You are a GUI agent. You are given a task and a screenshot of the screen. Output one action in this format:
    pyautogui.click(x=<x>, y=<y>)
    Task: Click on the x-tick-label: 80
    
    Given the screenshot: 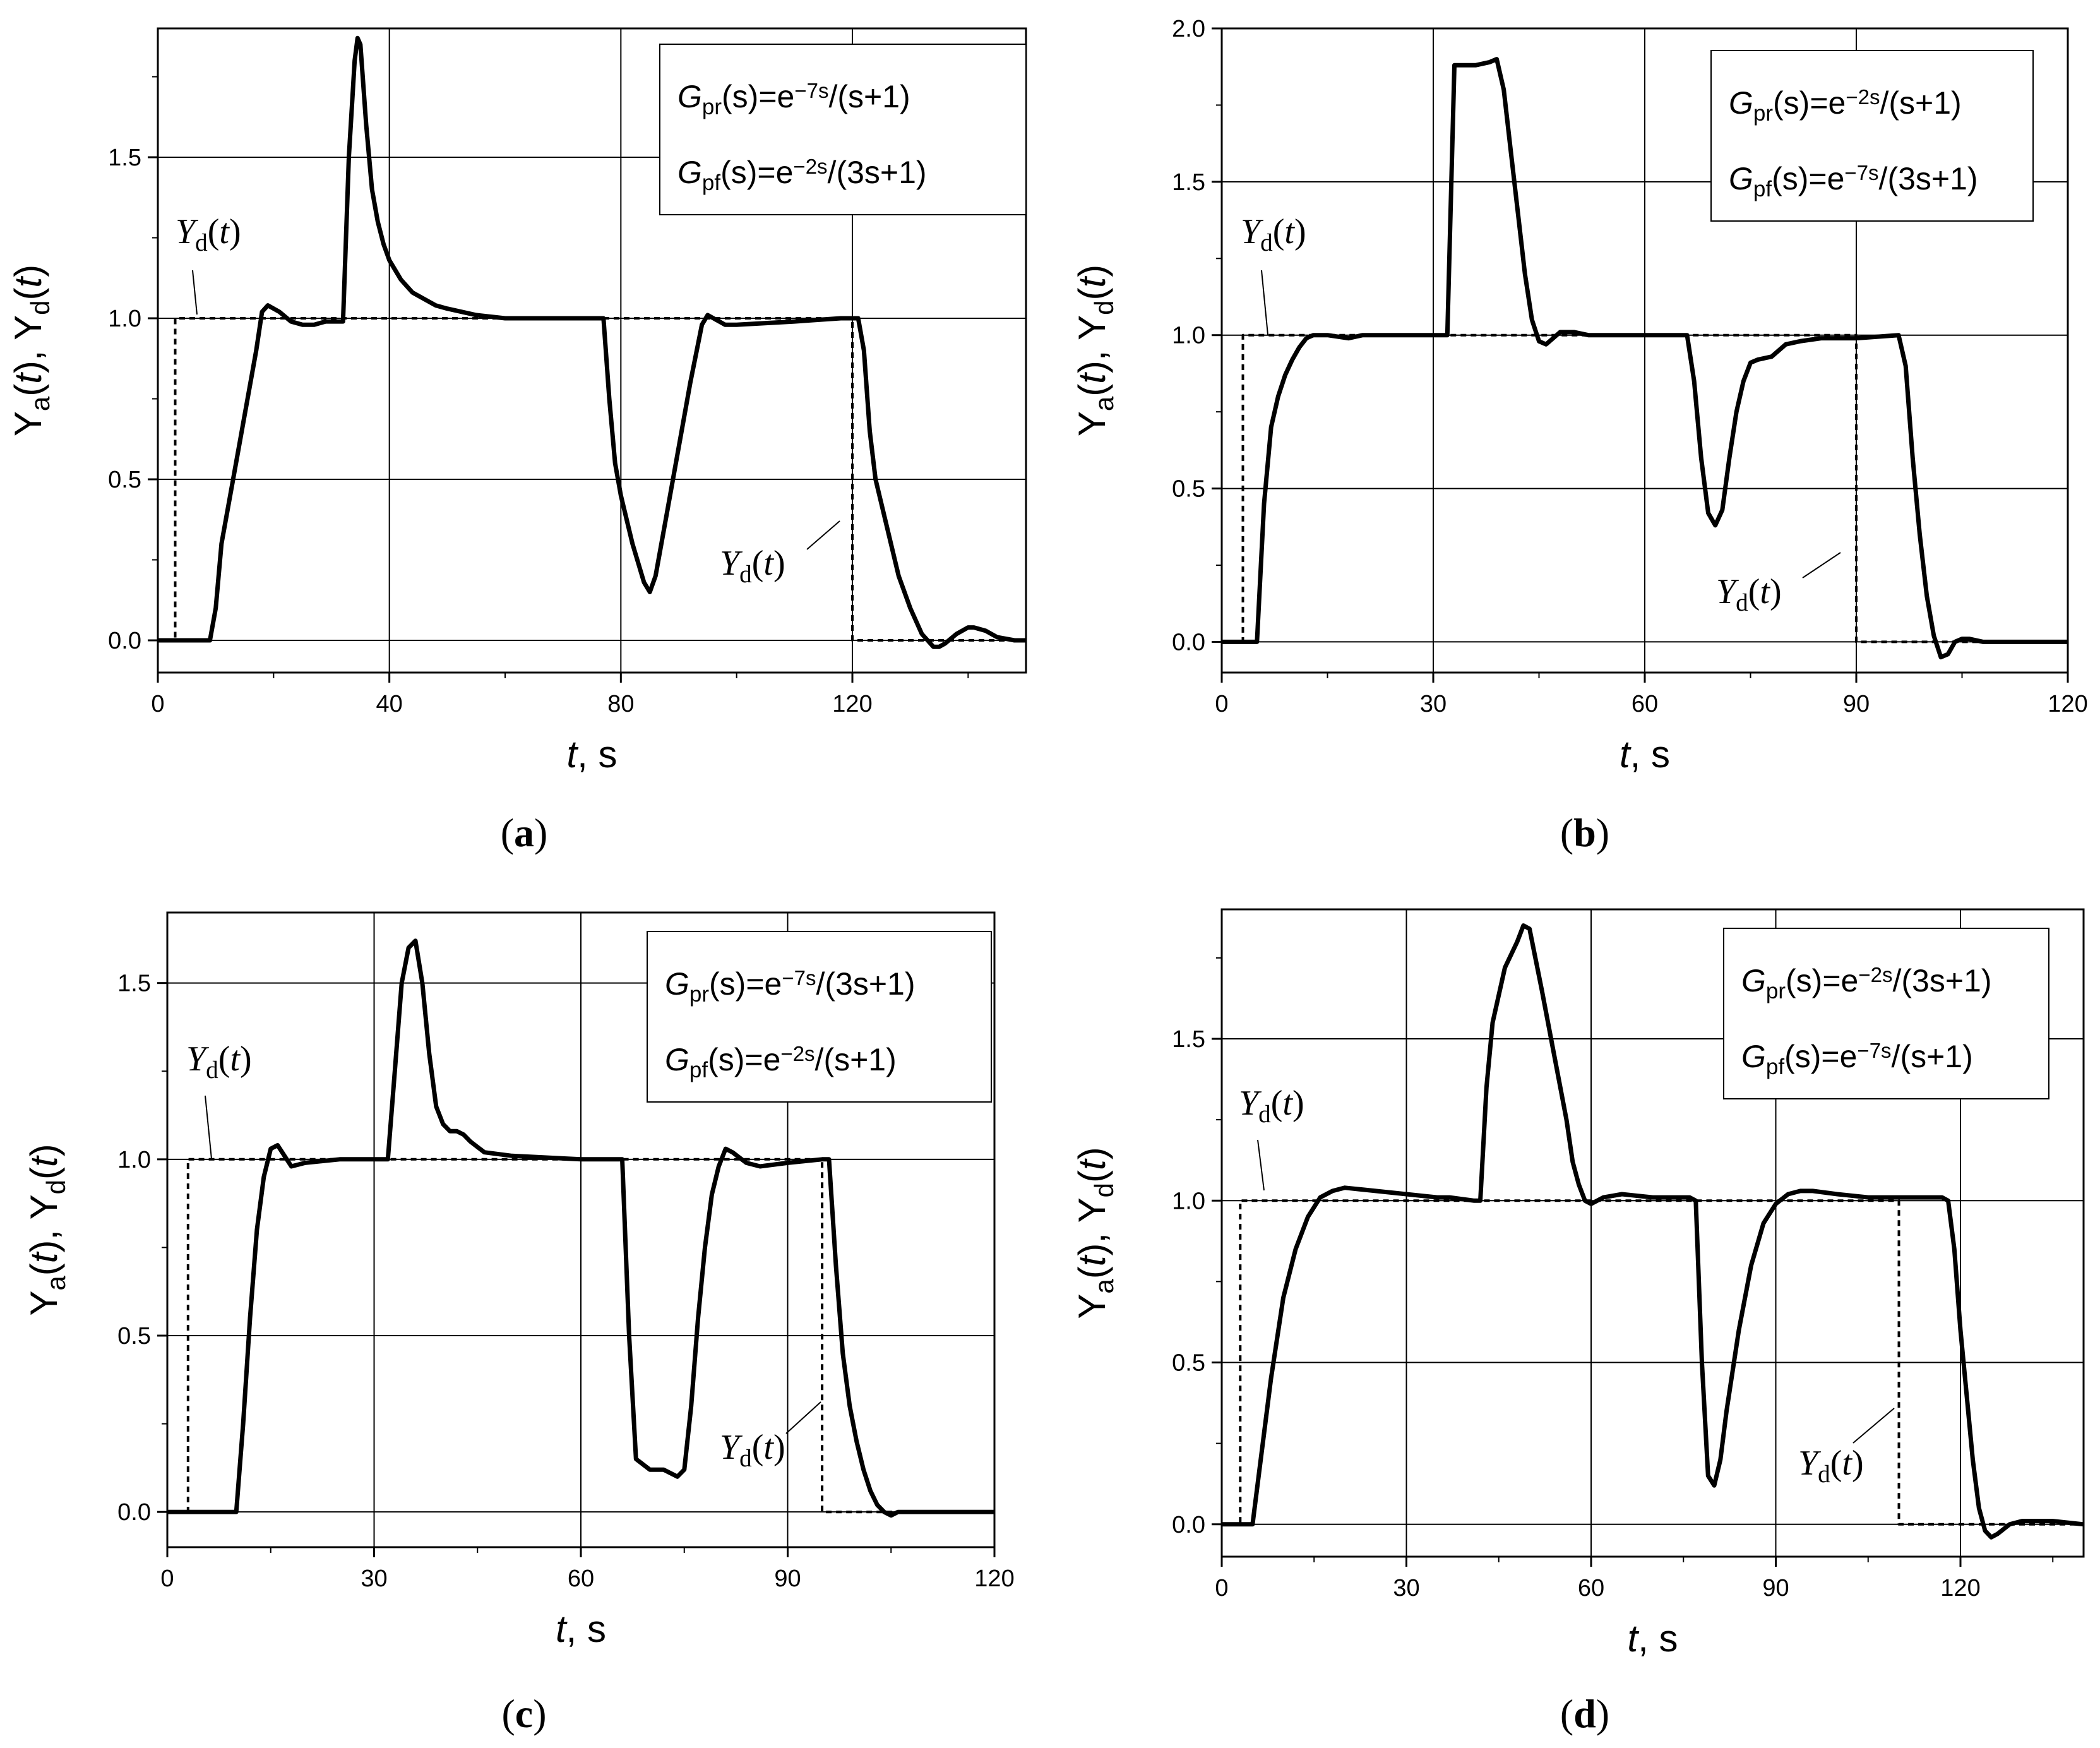 What is the action you would take?
    pyautogui.click(x=620, y=704)
    